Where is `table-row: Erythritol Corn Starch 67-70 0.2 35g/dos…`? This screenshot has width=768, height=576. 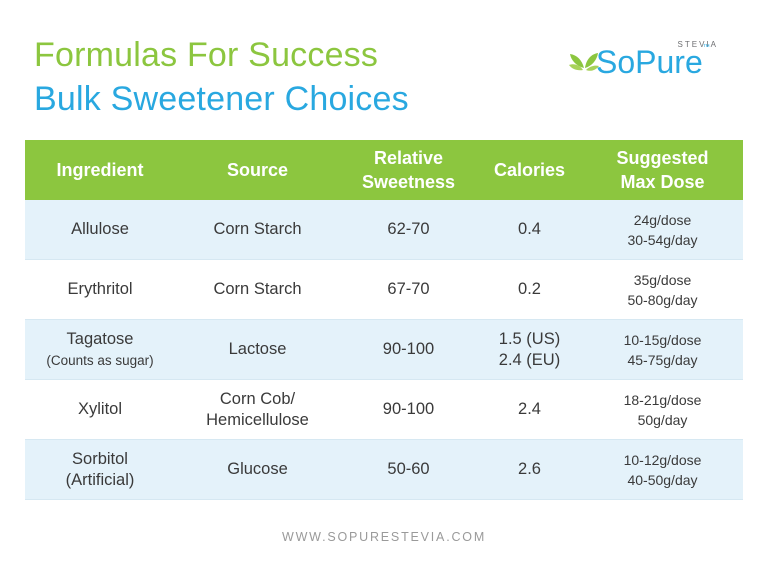 table-row: Erythritol Corn Starch 67-70 0.2 35g/dos… is located at coordinates (384, 289).